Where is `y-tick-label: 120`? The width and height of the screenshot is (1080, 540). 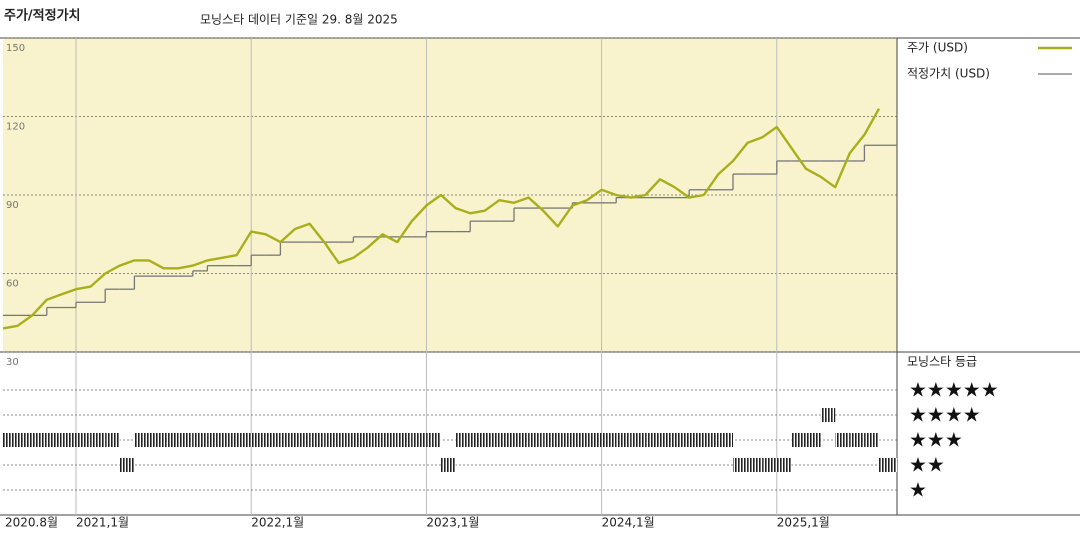
y-tick-label: 120 is located at coordinates (15, 127).